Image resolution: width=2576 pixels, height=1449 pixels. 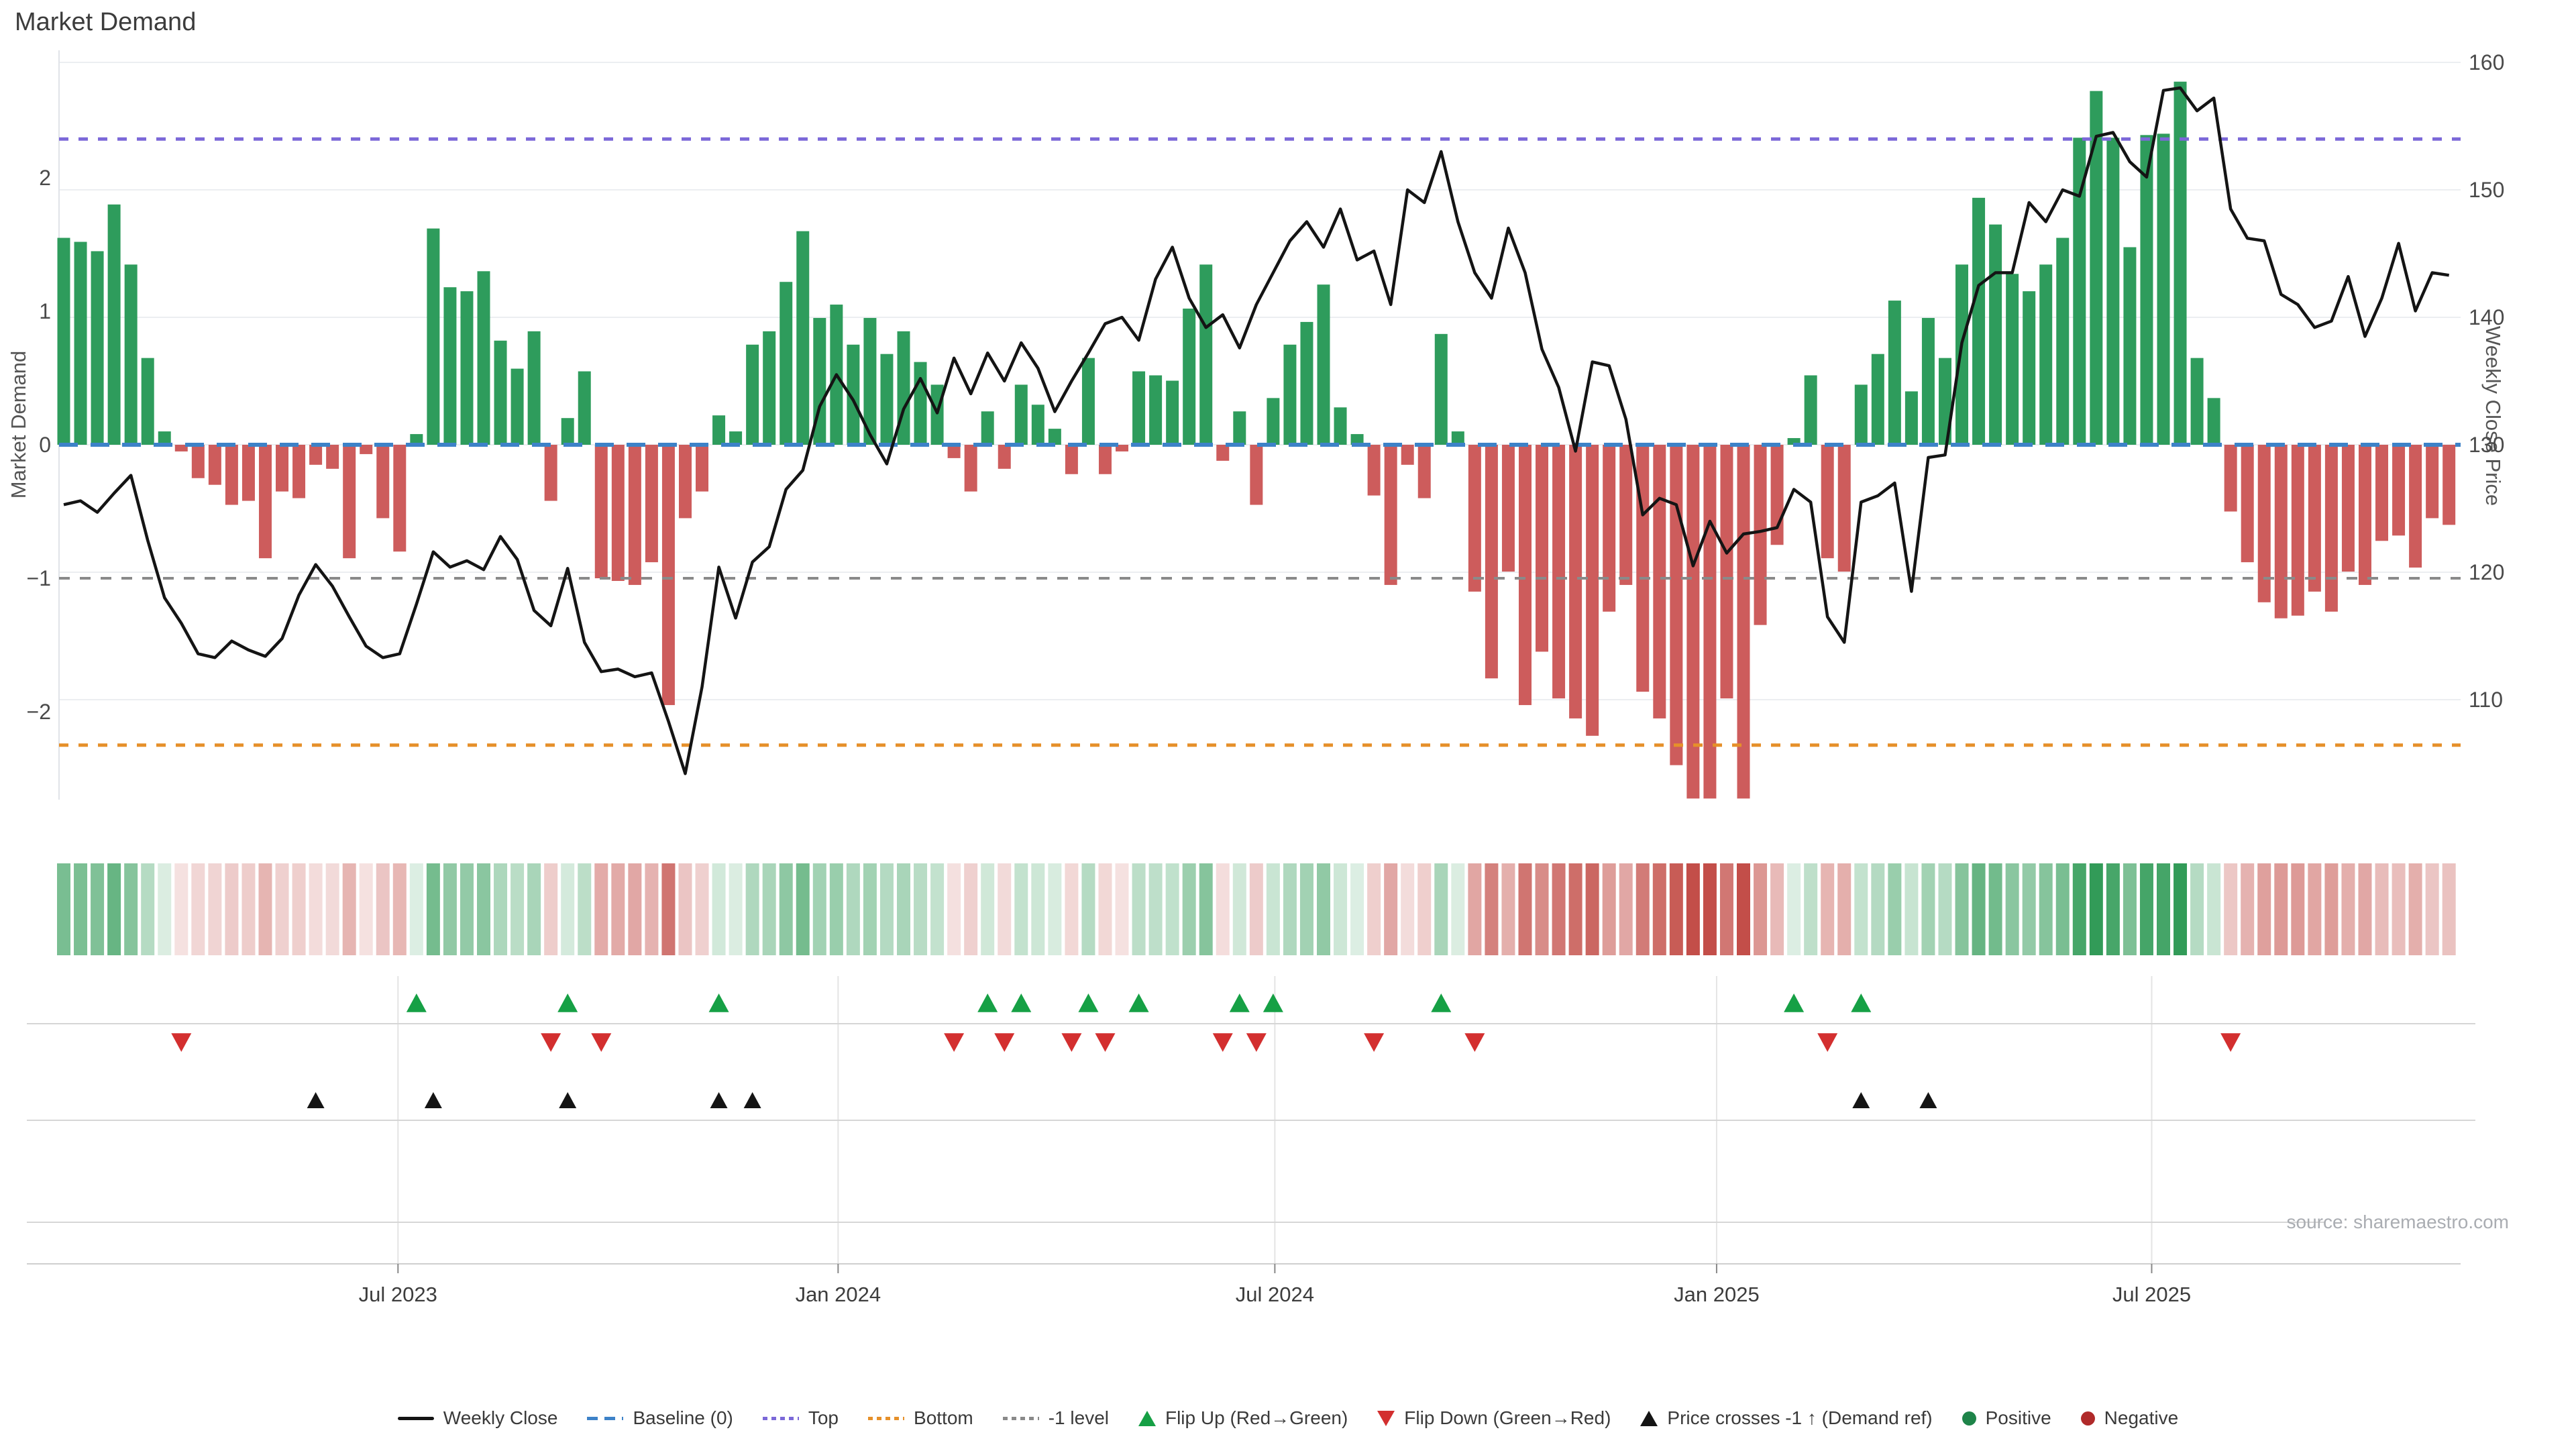 I want to click on legend-label: Baseline (0), so click(x=683, y=1417).